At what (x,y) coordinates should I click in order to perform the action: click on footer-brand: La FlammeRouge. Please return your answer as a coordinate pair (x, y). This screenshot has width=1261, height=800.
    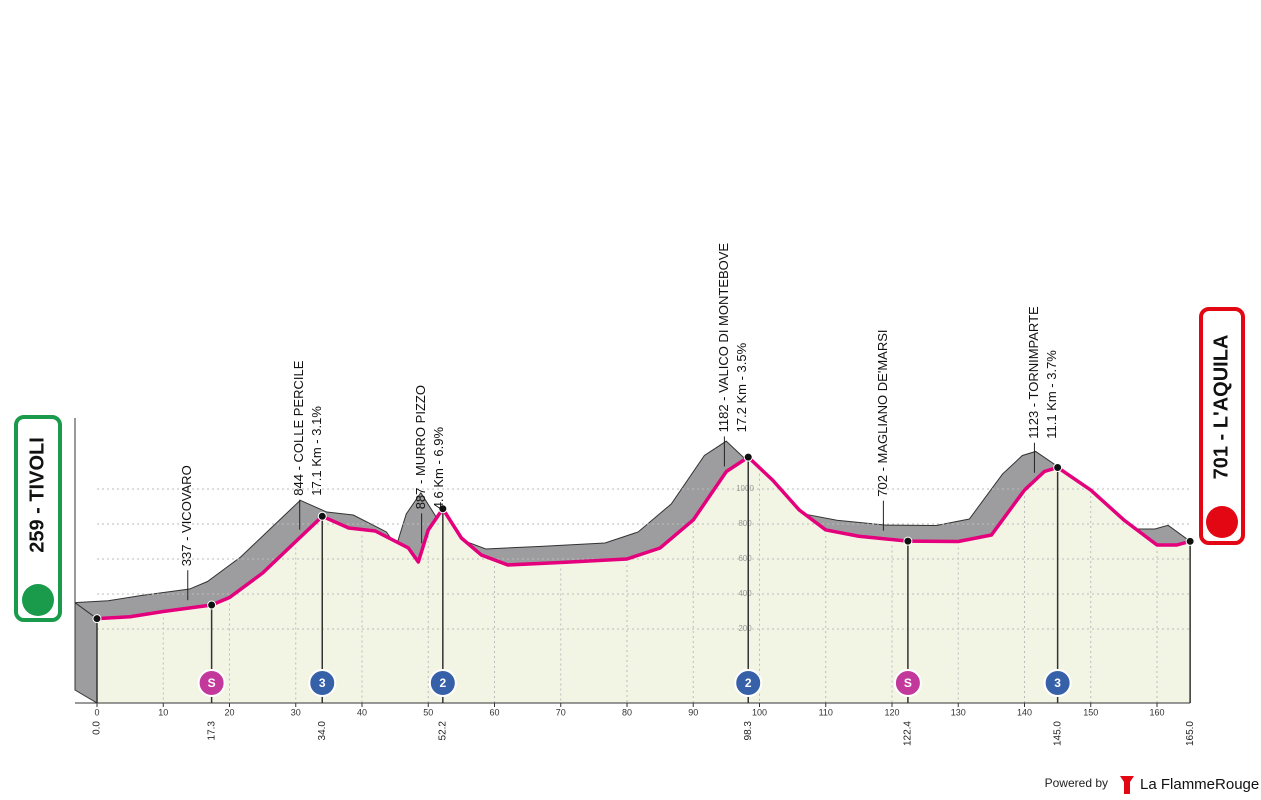
    Looking at the image, I should click on (1199, 784).